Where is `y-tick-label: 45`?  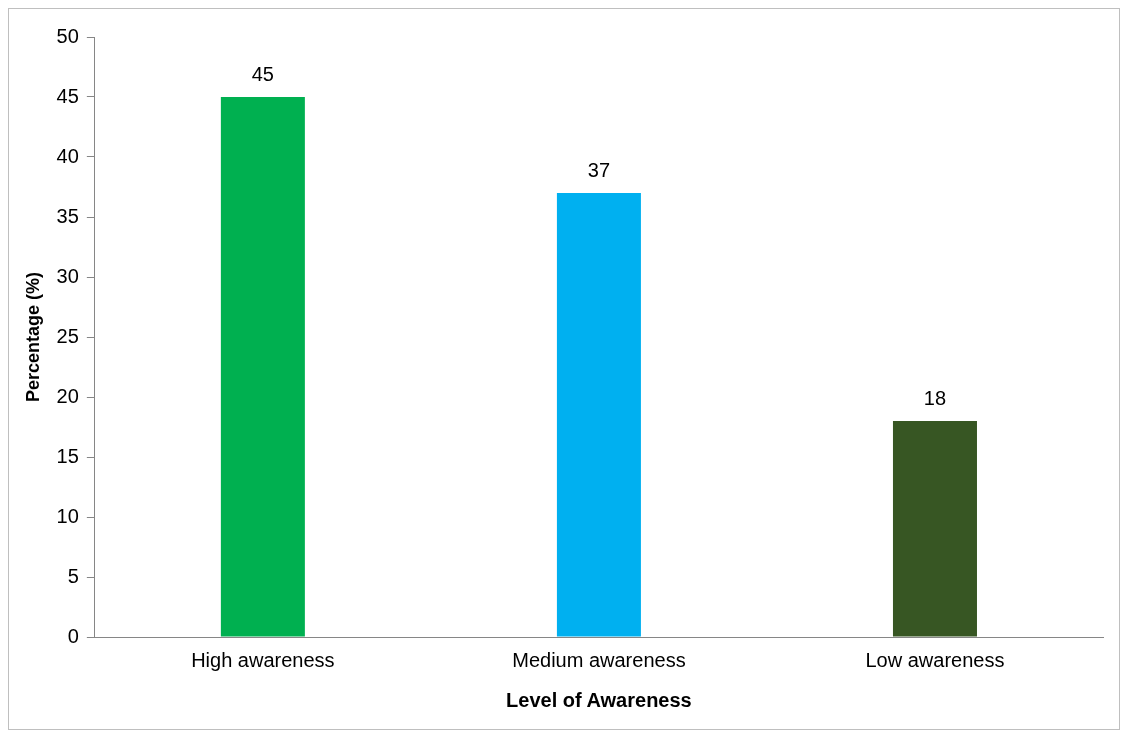 y-tick-label: 45 is located at coordinates (67, 95).